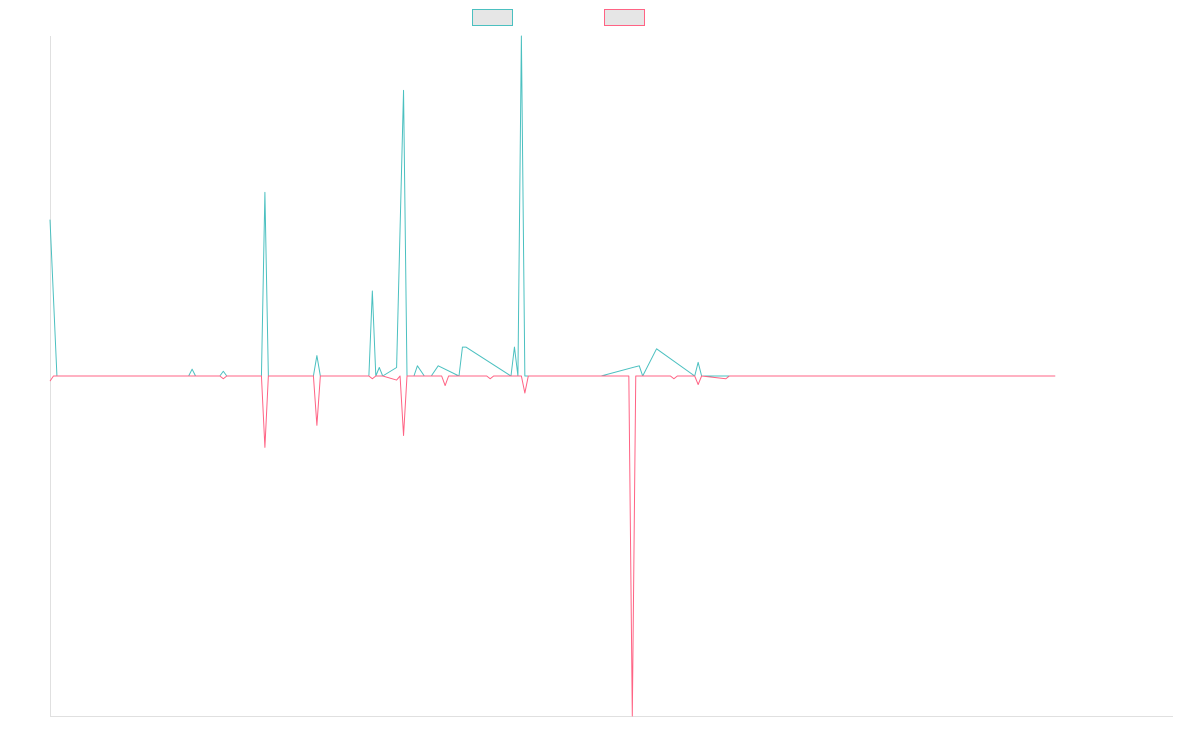 This screenshot has height=750, width=1200. What do you see at coordinates (558, 17) in the screenshot?
I see `legend` at bounding box center [558, 17].